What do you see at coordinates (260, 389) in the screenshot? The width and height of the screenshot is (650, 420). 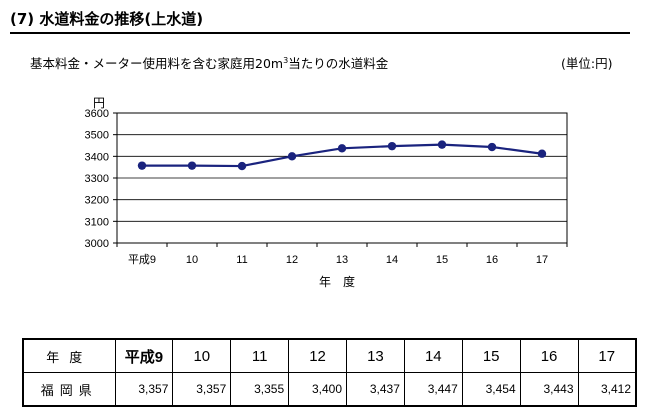 I see `table-value-cell: 3,355` at bounding box center [260, 389].